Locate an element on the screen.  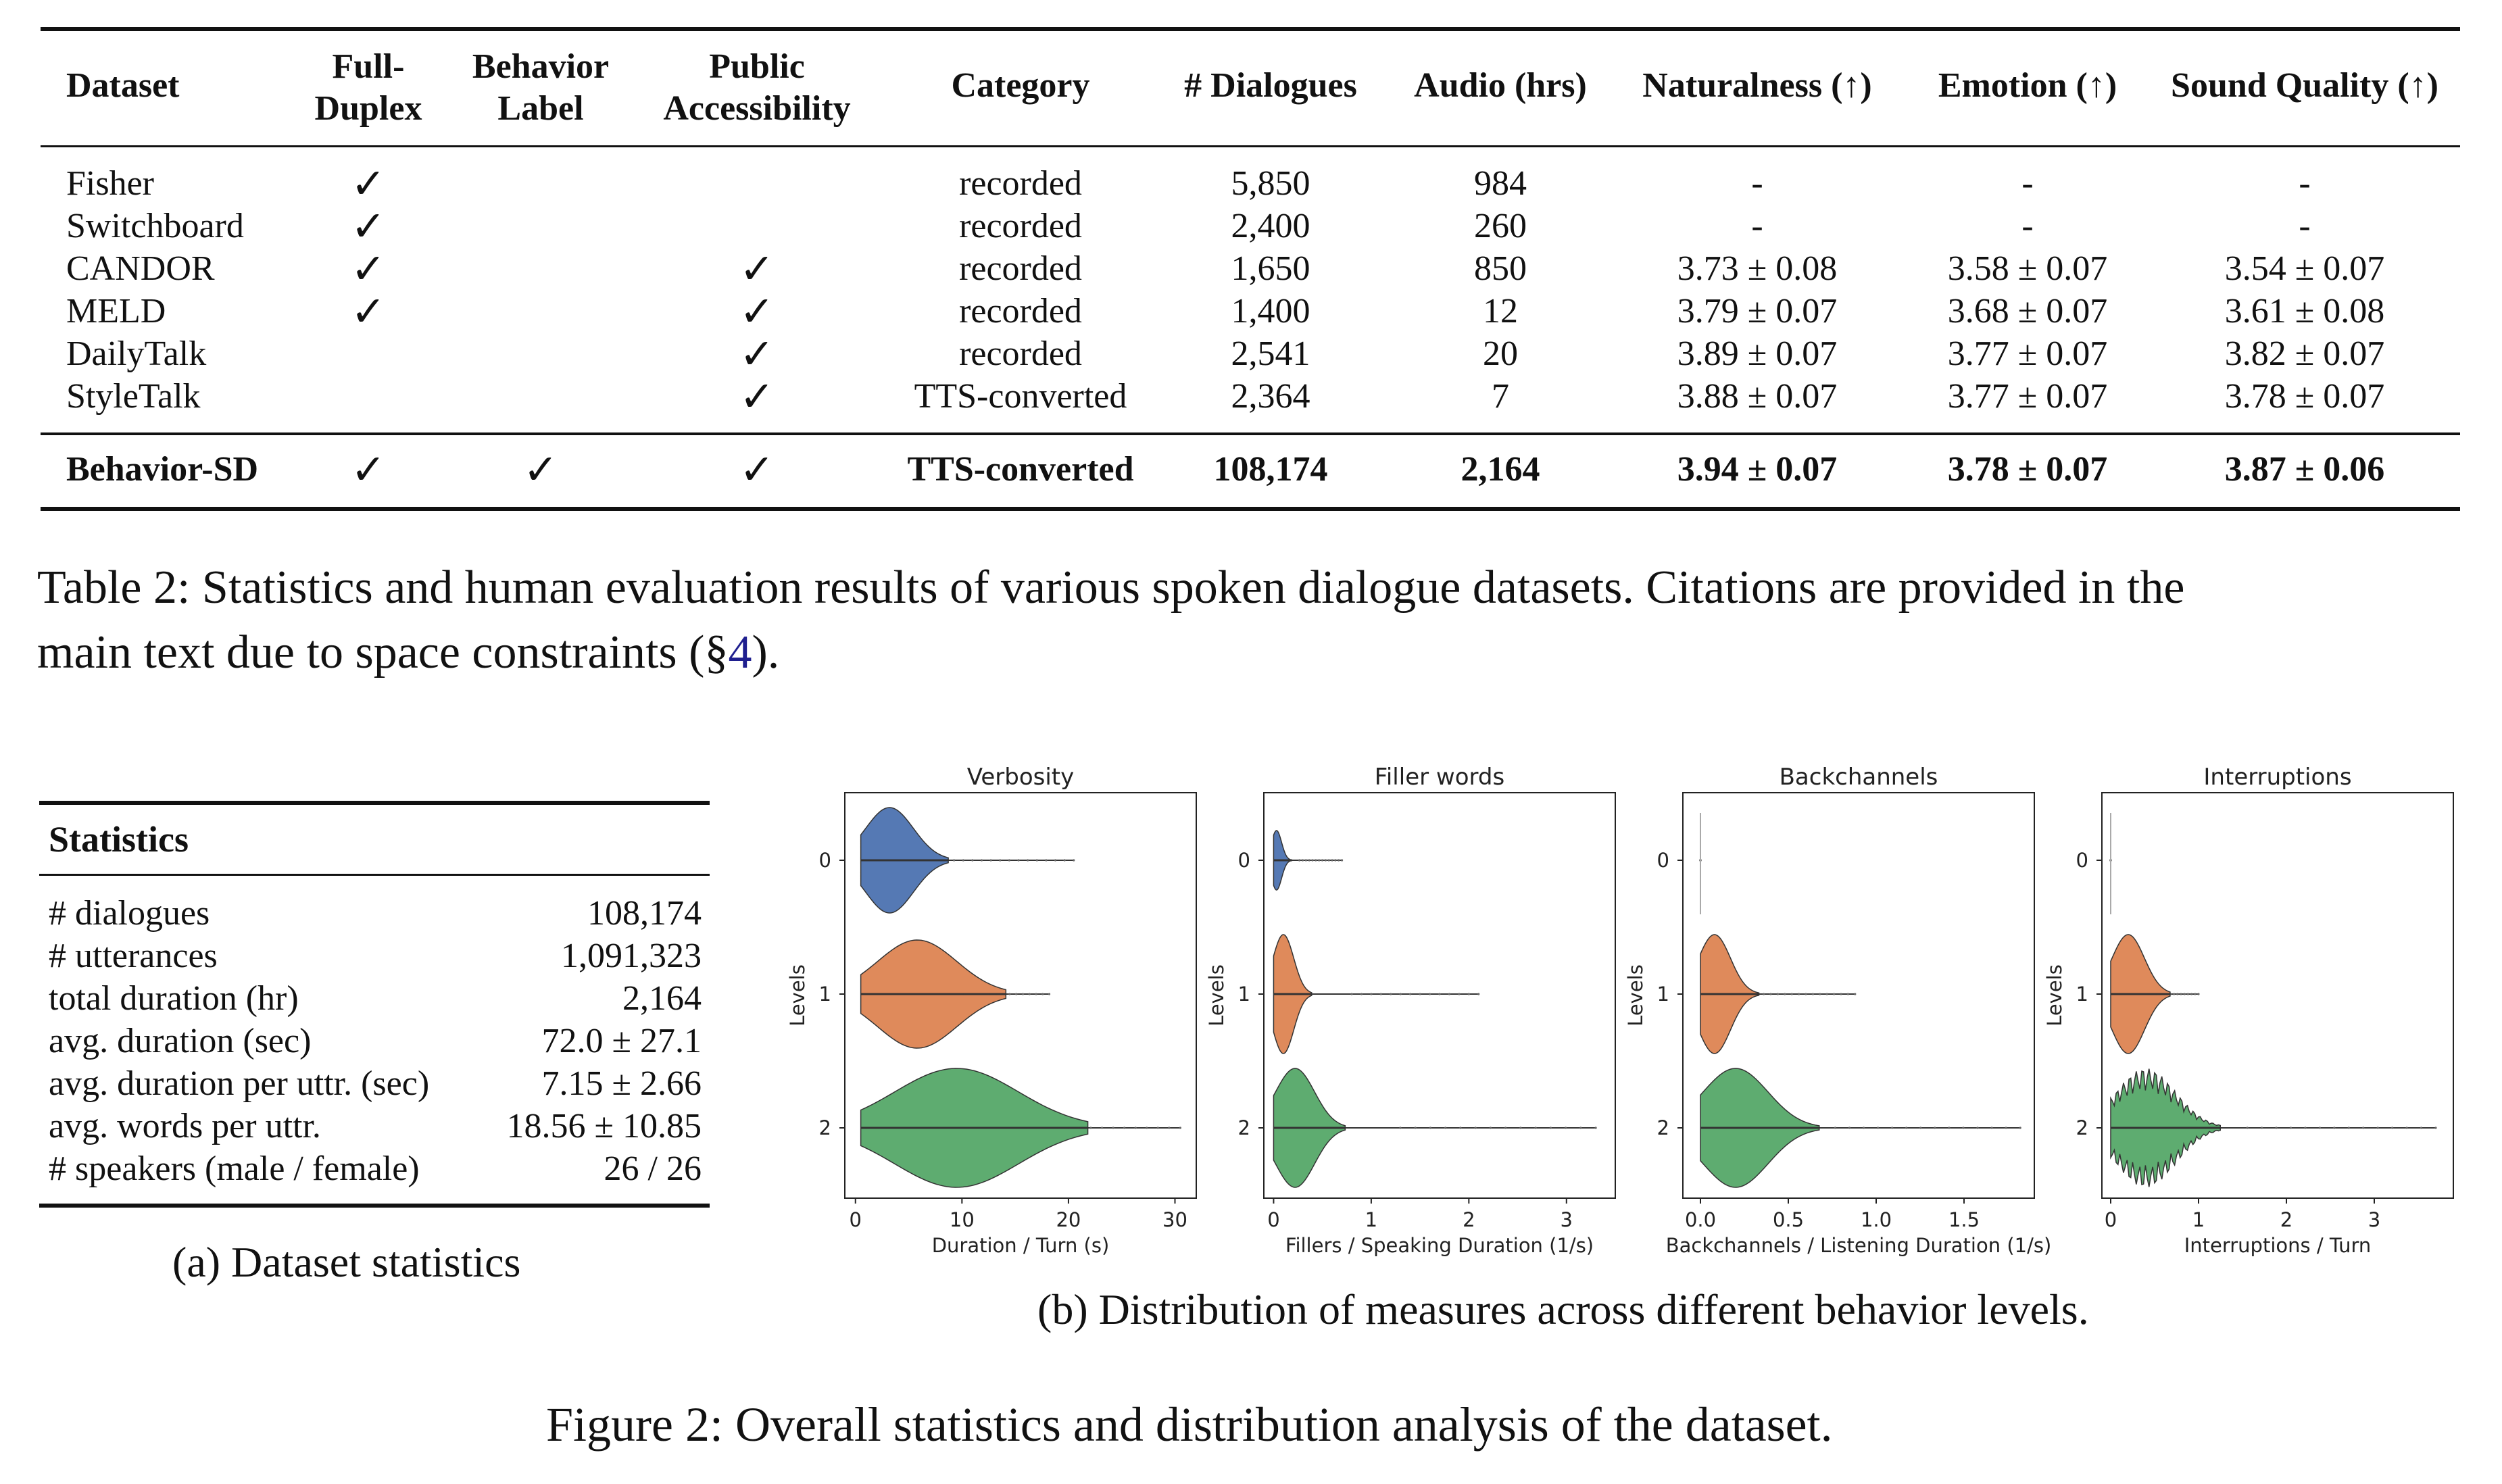
bottom-rule is located at coordinates (374, 1206).